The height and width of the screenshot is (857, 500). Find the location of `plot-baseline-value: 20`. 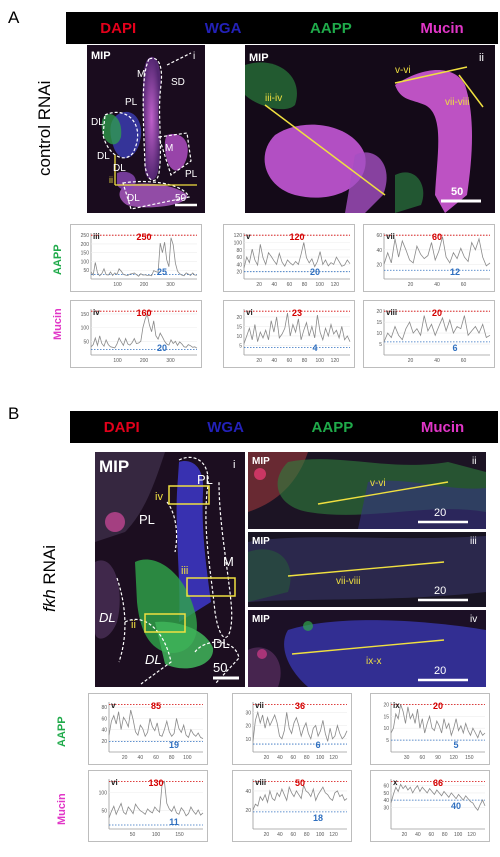

plot-baseline-value: 20 is located at coordinates (315, 272).